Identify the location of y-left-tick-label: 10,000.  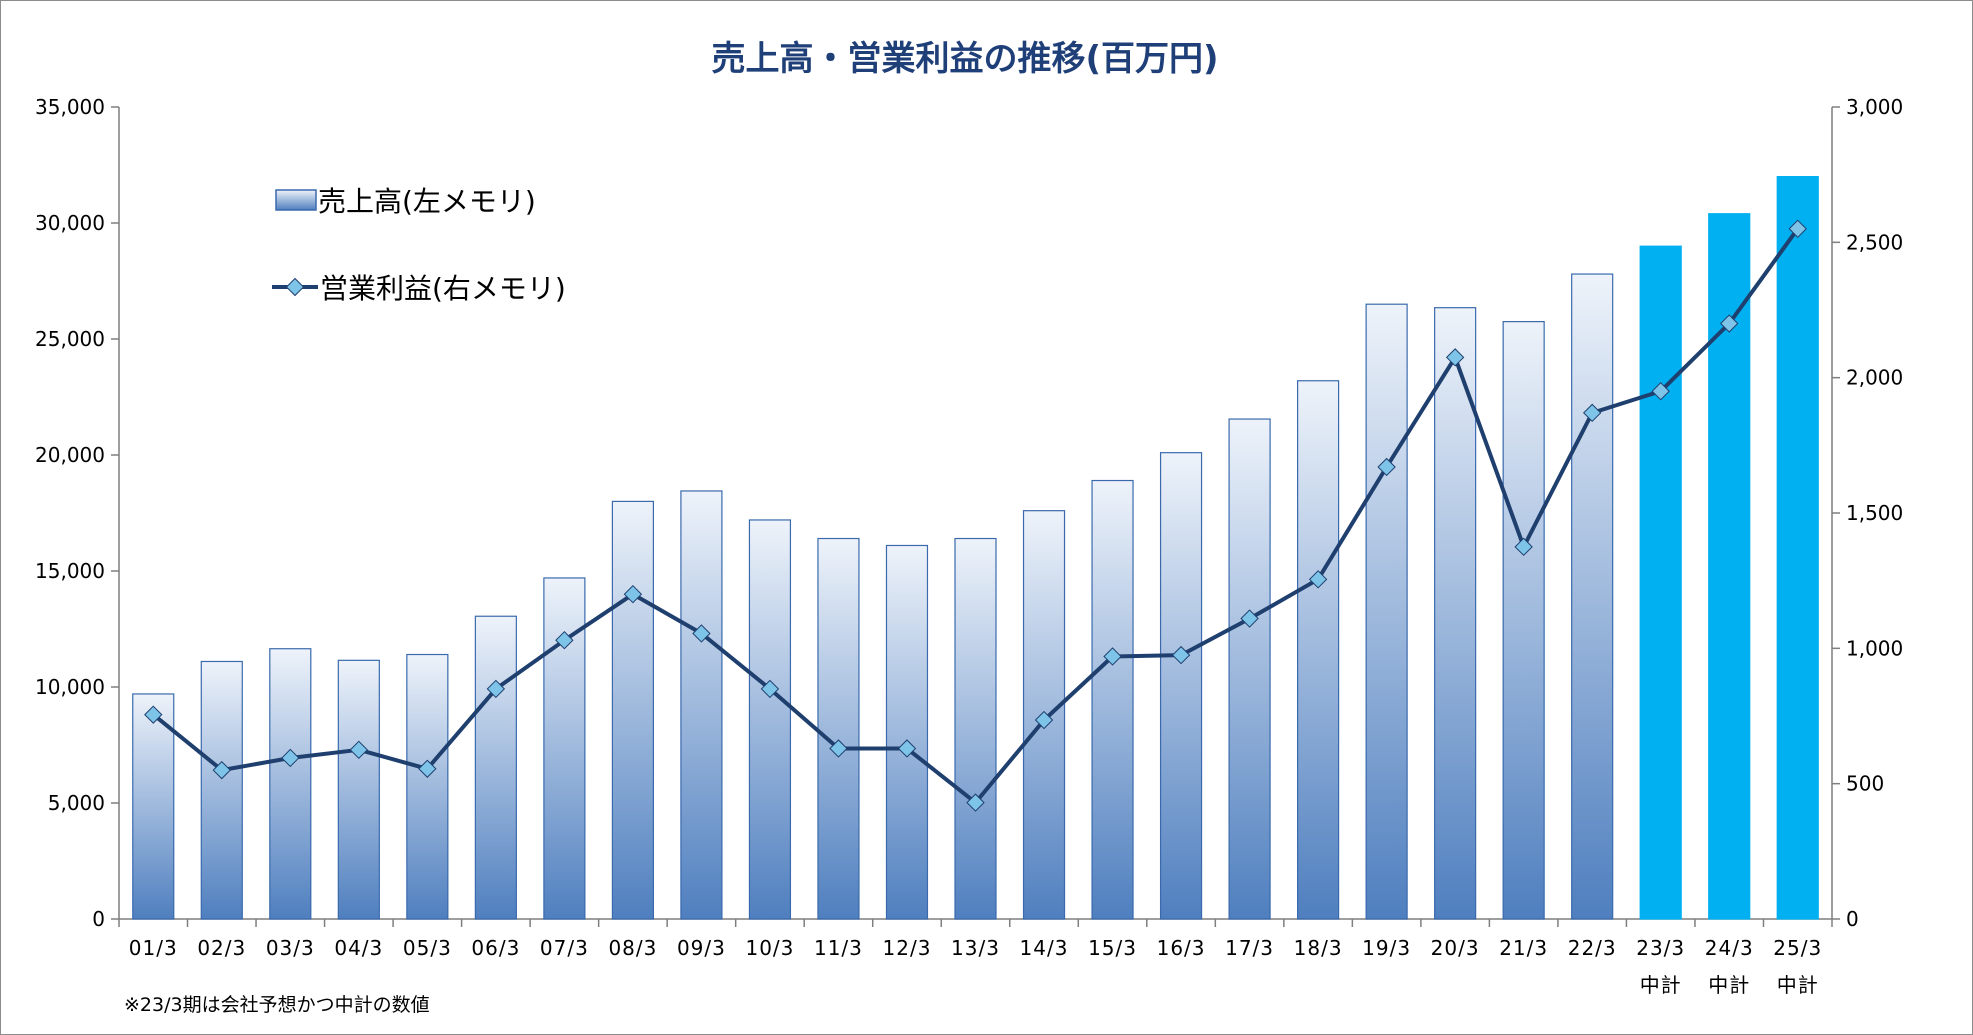
(70, 687).